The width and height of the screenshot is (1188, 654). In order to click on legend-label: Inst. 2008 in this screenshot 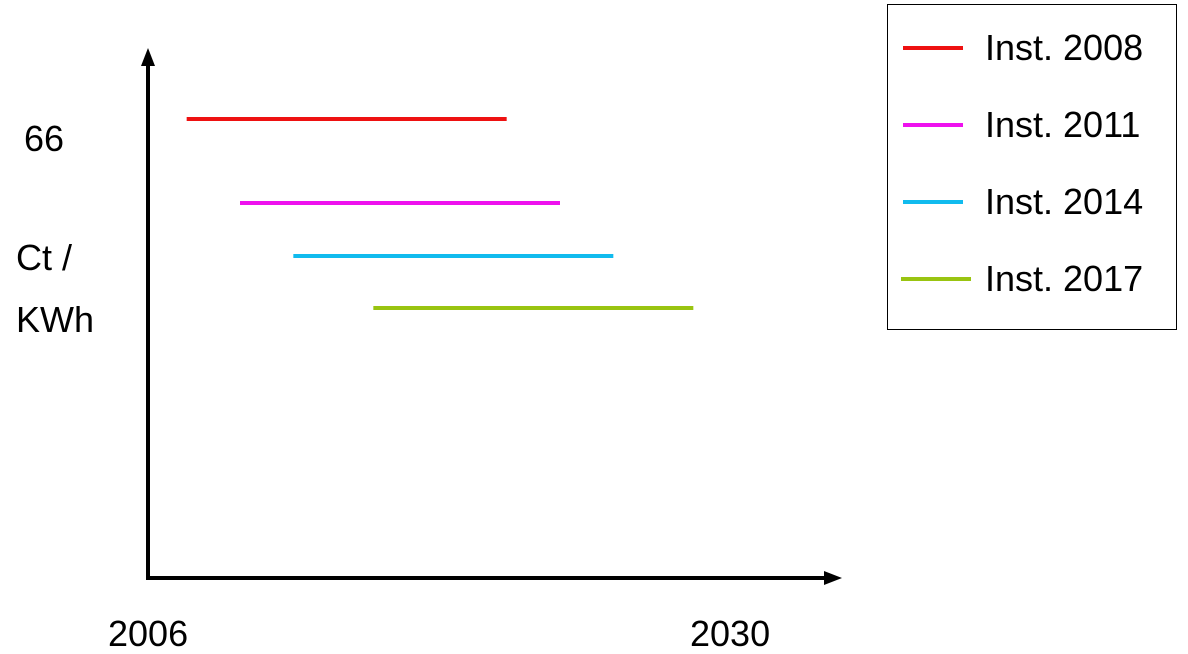, I will do `click(1064, 47)`.